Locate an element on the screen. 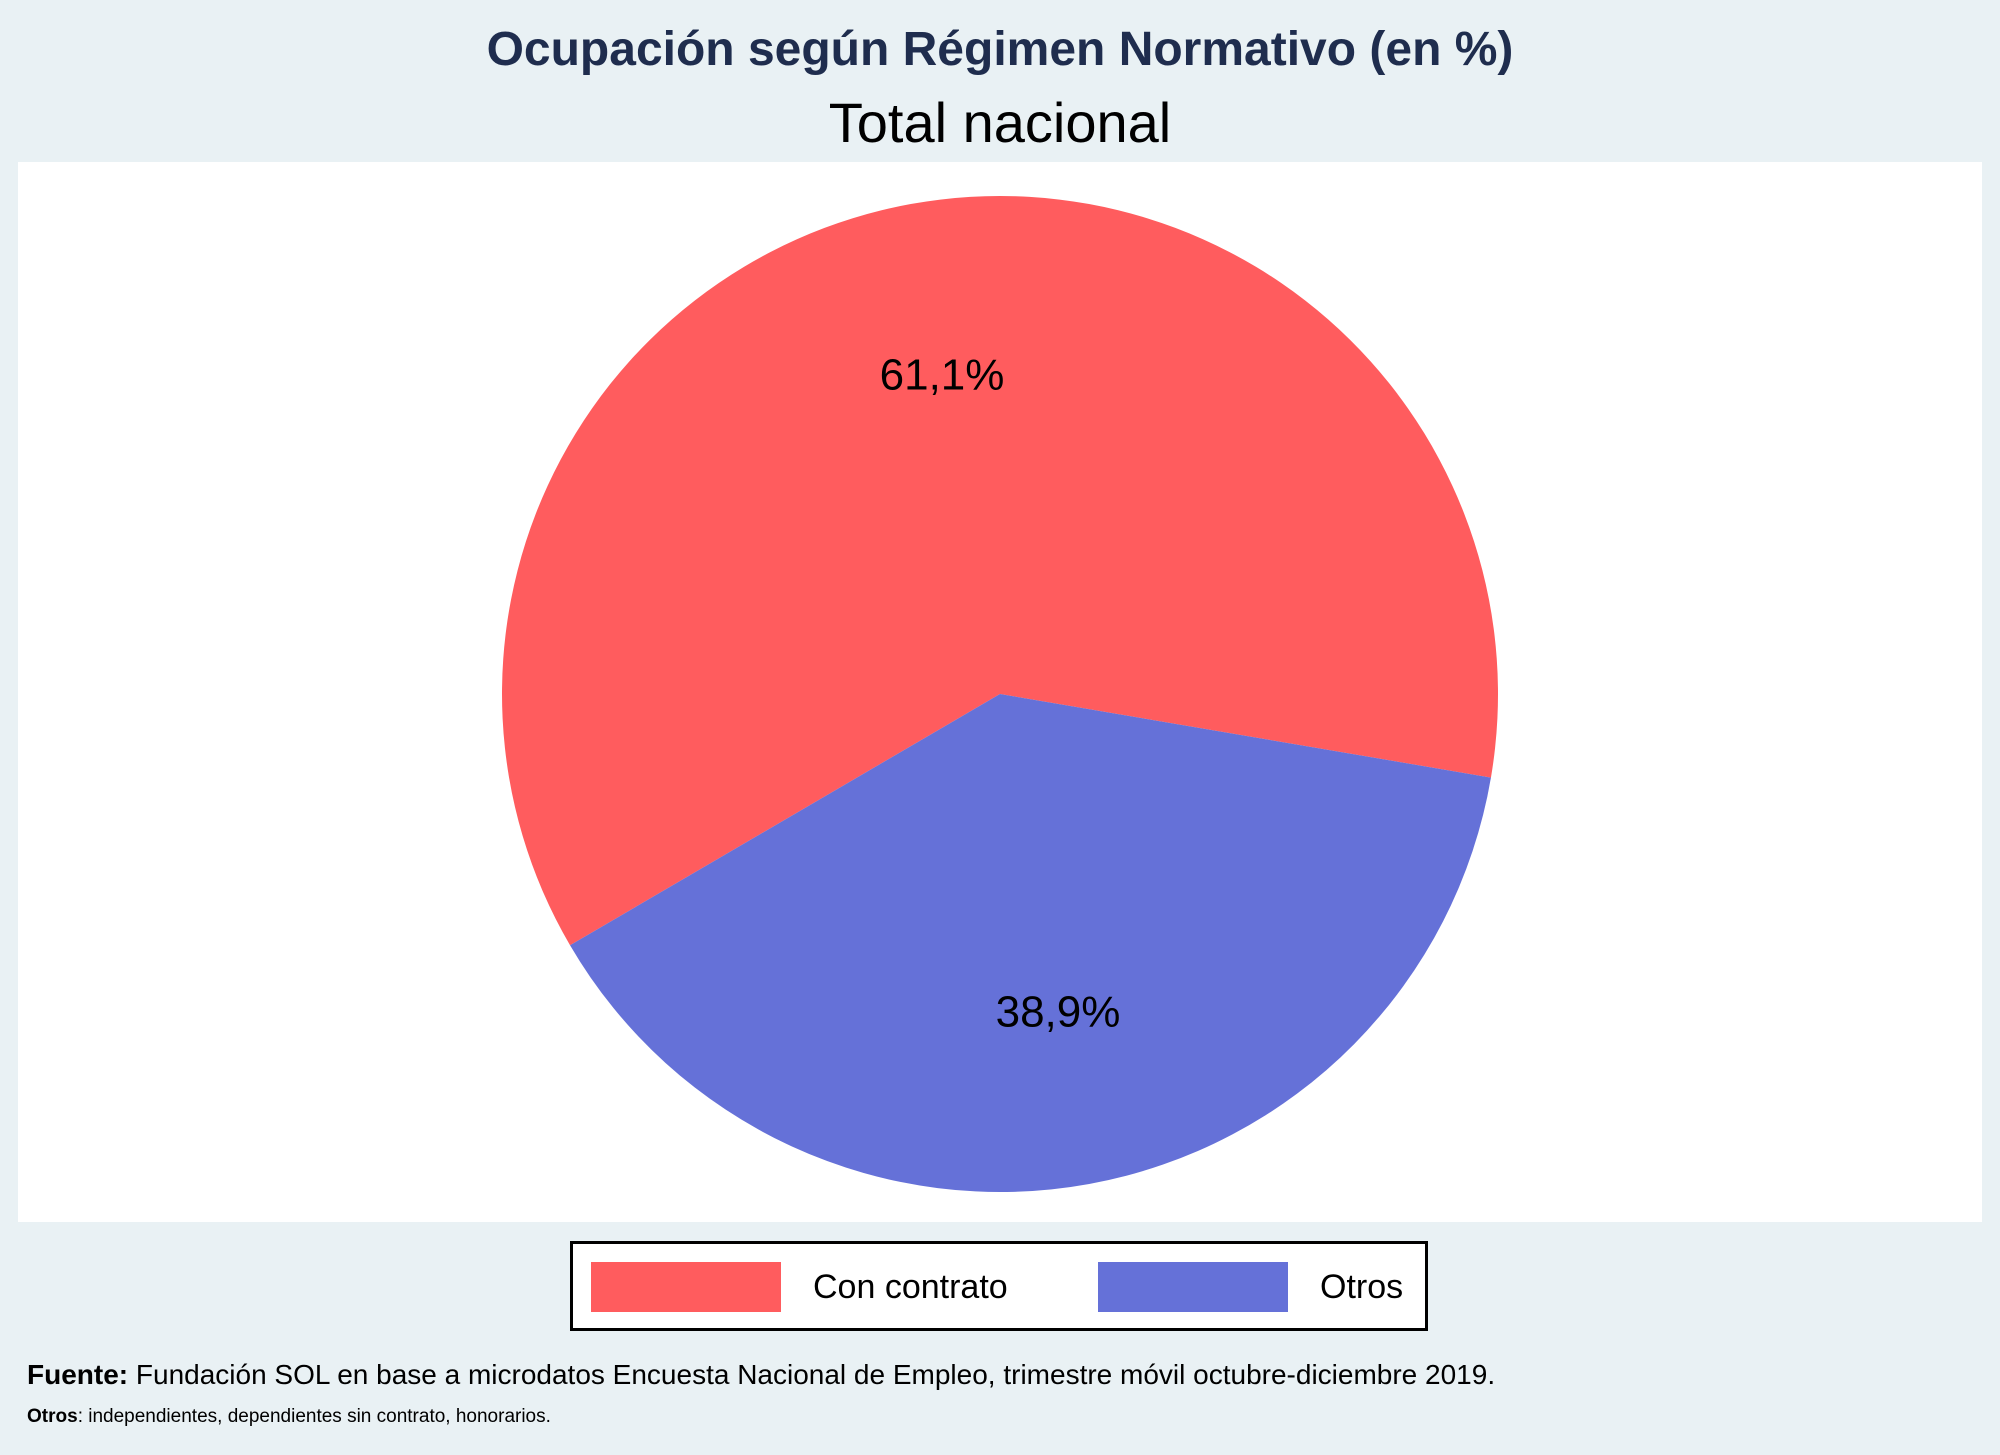 Image resolution: width=2000 pixels, height=1455 pixels. footnote-label: Otros is located at coordinates (52, 1416).